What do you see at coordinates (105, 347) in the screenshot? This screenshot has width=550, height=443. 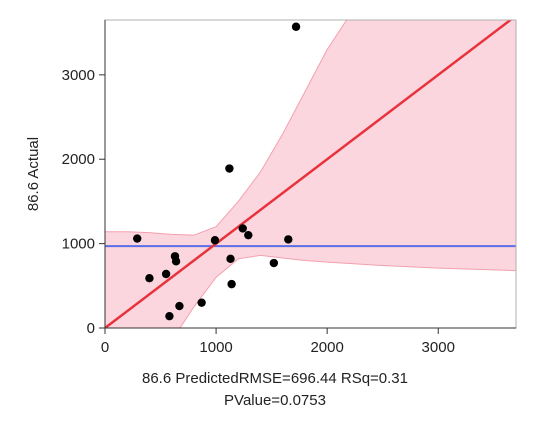 I see `x-tick-label: 0` at bounding box center [105, 347].